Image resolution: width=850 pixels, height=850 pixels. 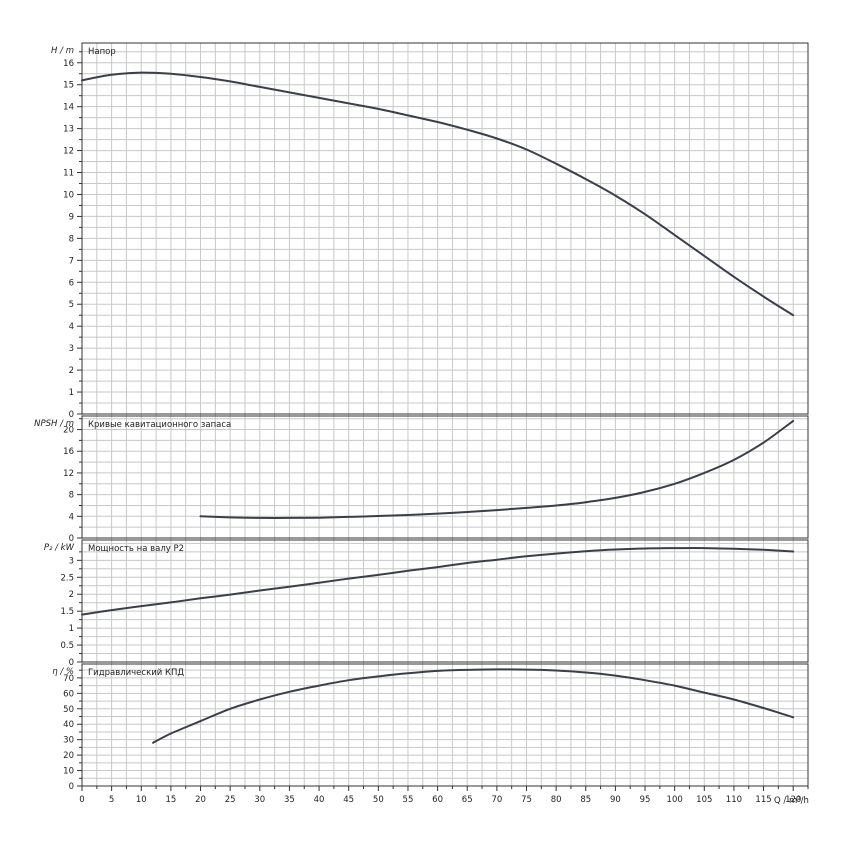 I want to click on panel-title-efficiency: Гидравлический КПД, so click(x=136, y=673).